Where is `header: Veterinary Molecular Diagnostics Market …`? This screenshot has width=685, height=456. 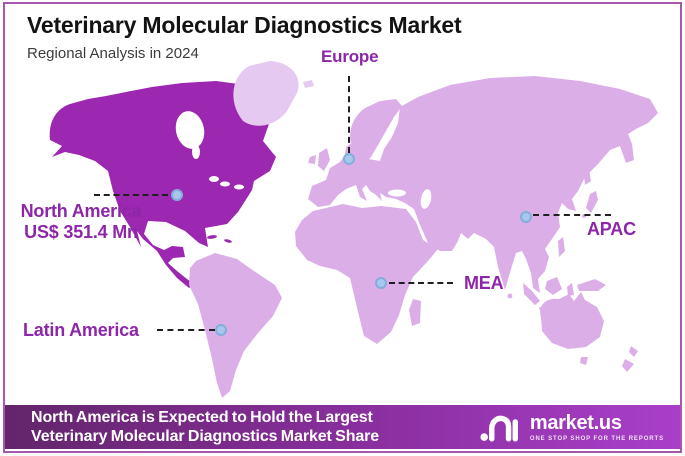 header: Veterinary Molecular Diagnostics Market … is located at coordinates (244, 37).